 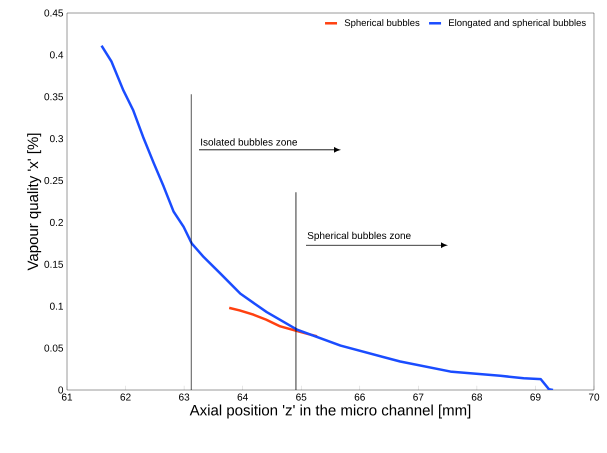 What do you see at coordinates (61, 390) in the screenshot?
I see `y-tick-label: 0` at bounding box center [61, 390].